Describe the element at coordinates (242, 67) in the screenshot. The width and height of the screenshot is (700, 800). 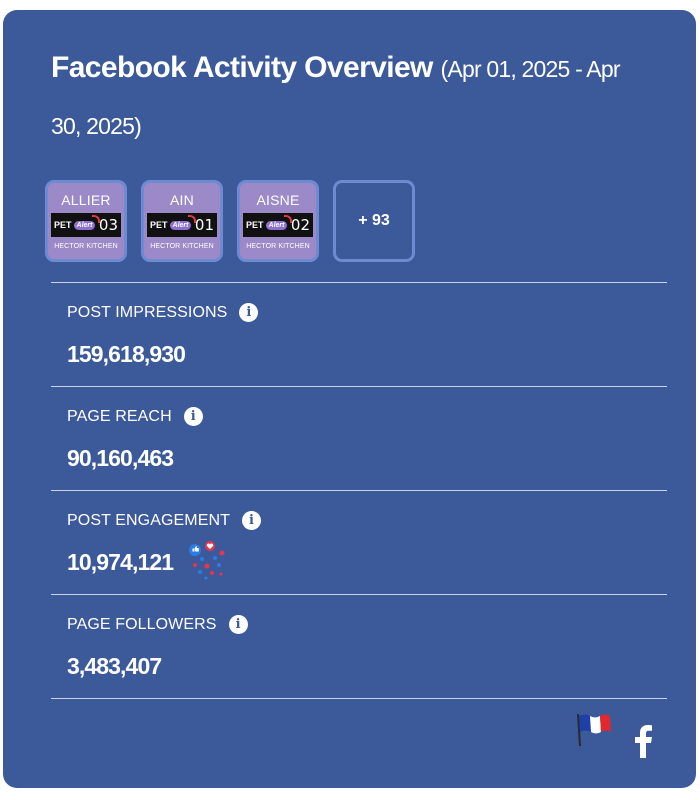
I see `title-text: Facebook Activity Overview` at that location.